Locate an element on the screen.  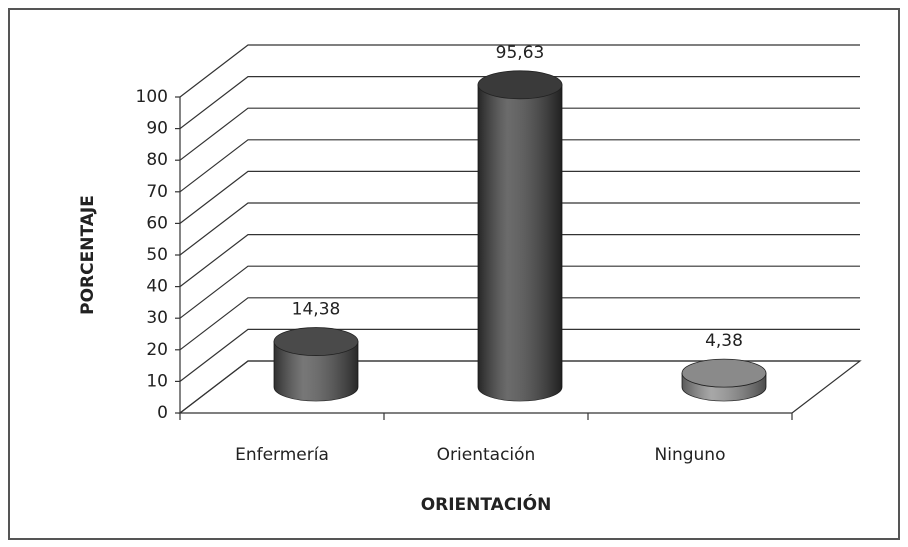
y-tick-label: 10 is located at coordinates (157, 381).